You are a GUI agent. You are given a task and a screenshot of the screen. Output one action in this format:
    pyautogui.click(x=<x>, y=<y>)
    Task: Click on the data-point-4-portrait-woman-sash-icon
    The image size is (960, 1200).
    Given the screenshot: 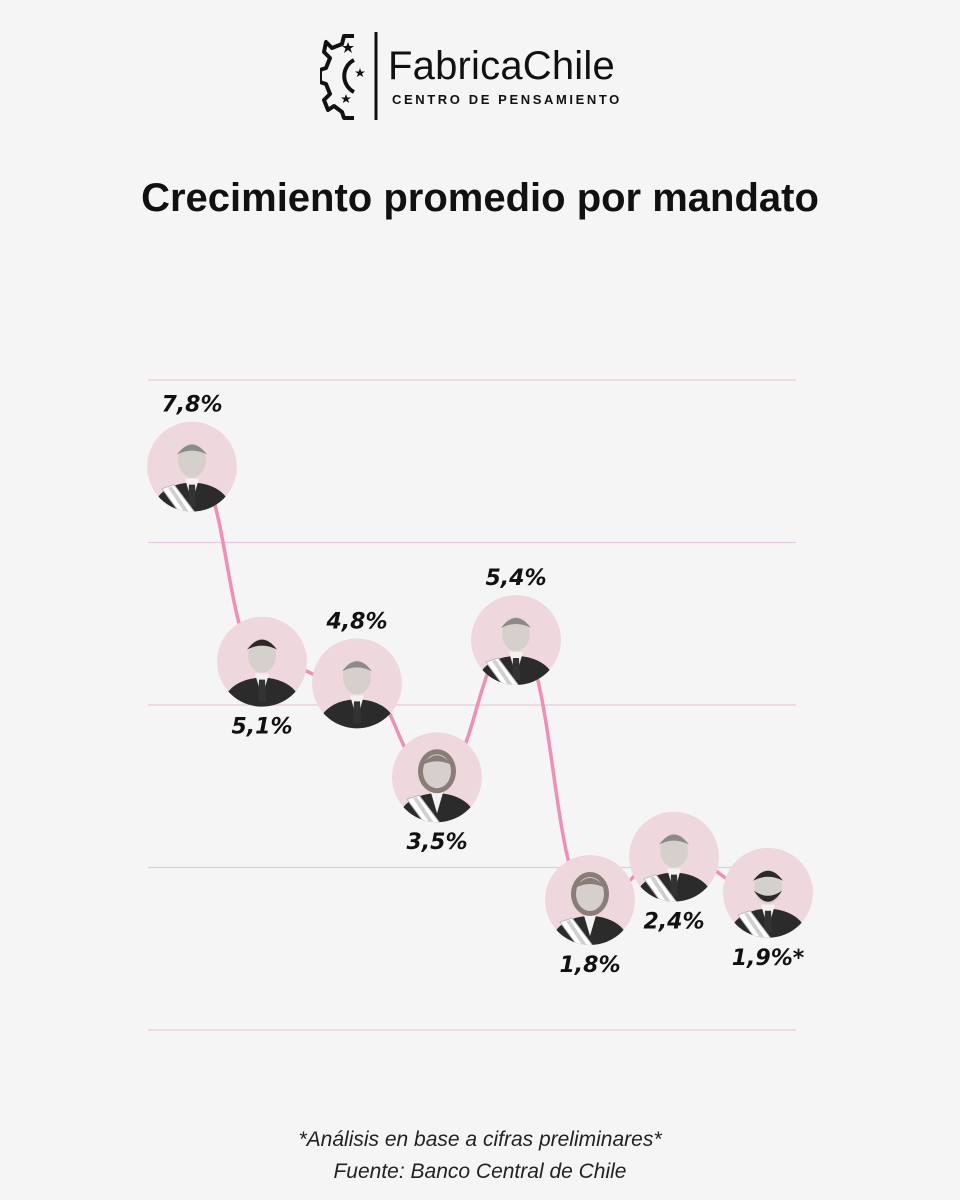 What is the action you would take?
    pyautogui.click(x=437, y=777)
    